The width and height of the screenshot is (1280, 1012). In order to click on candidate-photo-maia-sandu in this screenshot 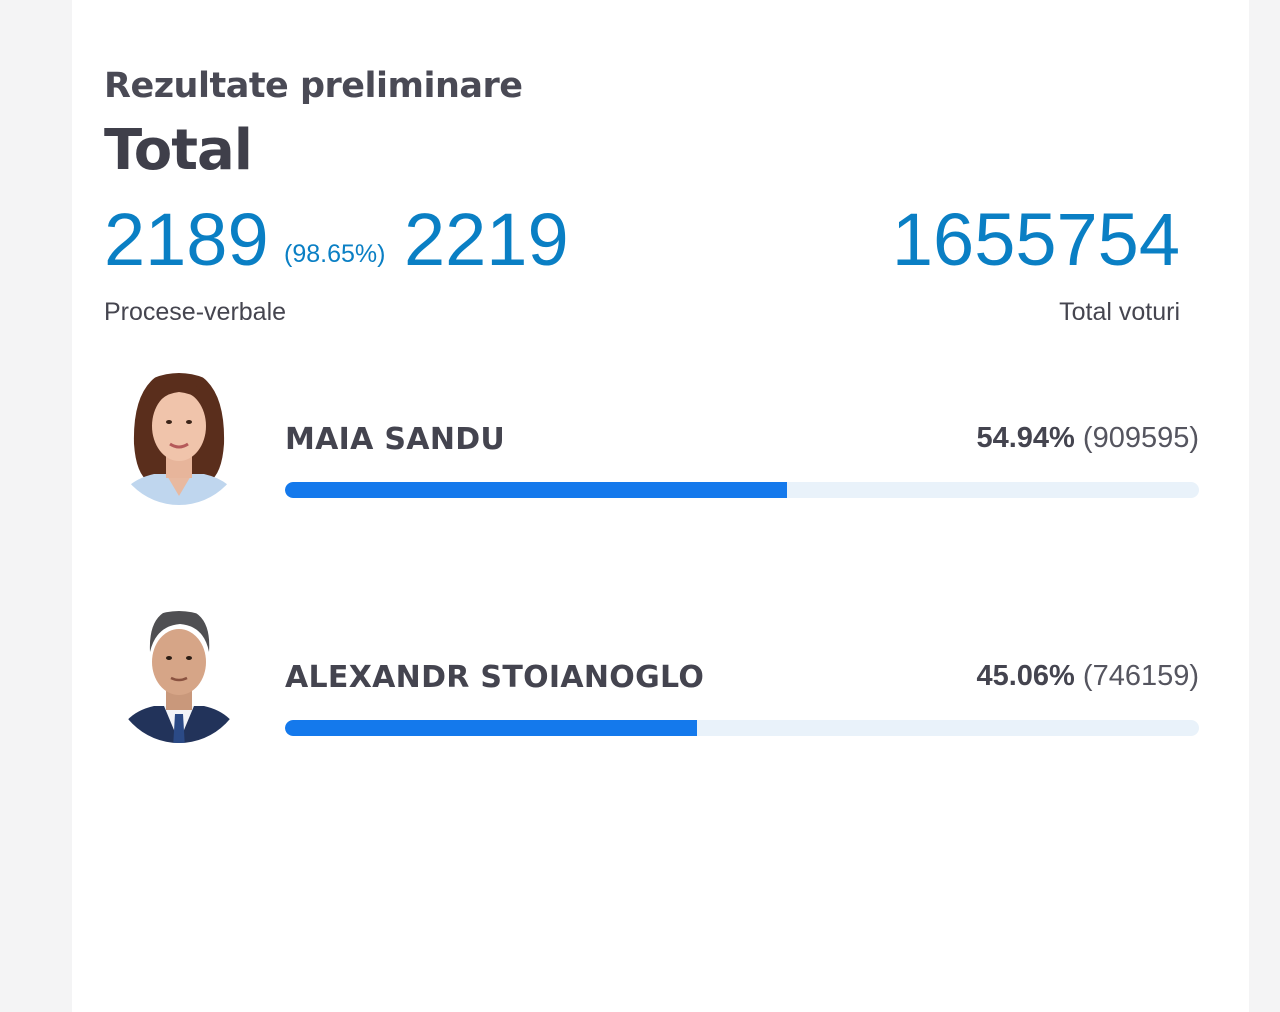, I will do `click(179, 439)`.